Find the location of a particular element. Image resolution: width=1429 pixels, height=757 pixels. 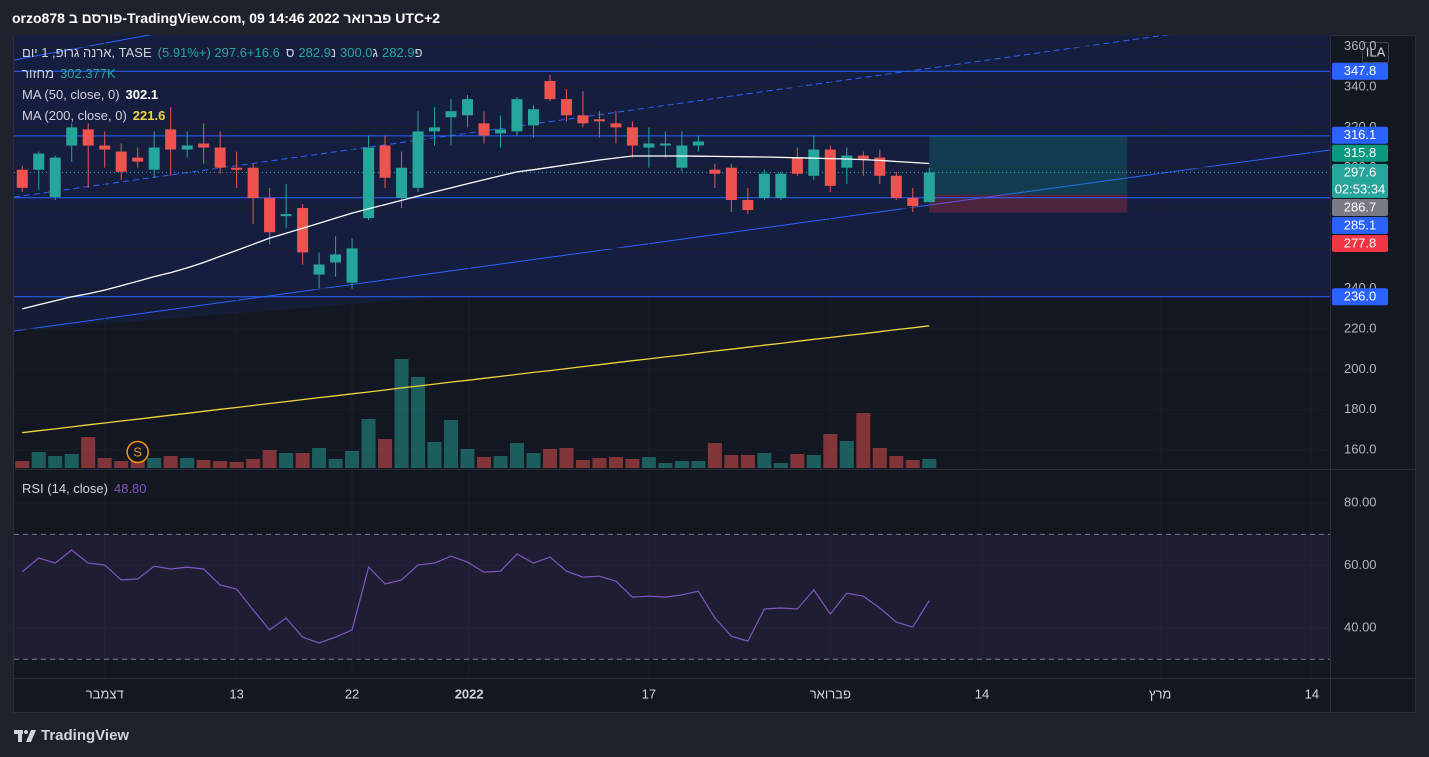

x-tick-label: דצמבר is located at coordinates (105, 693).